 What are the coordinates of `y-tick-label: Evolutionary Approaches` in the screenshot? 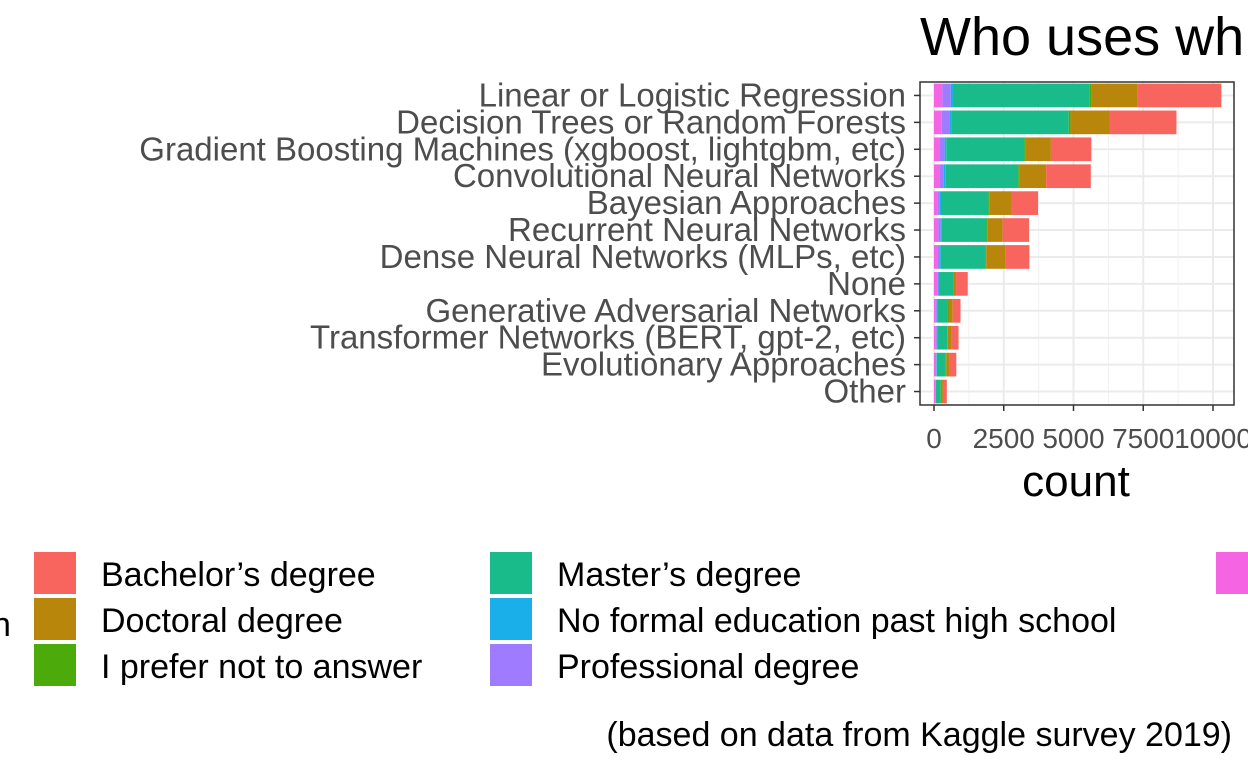 It's located at (723, 364).